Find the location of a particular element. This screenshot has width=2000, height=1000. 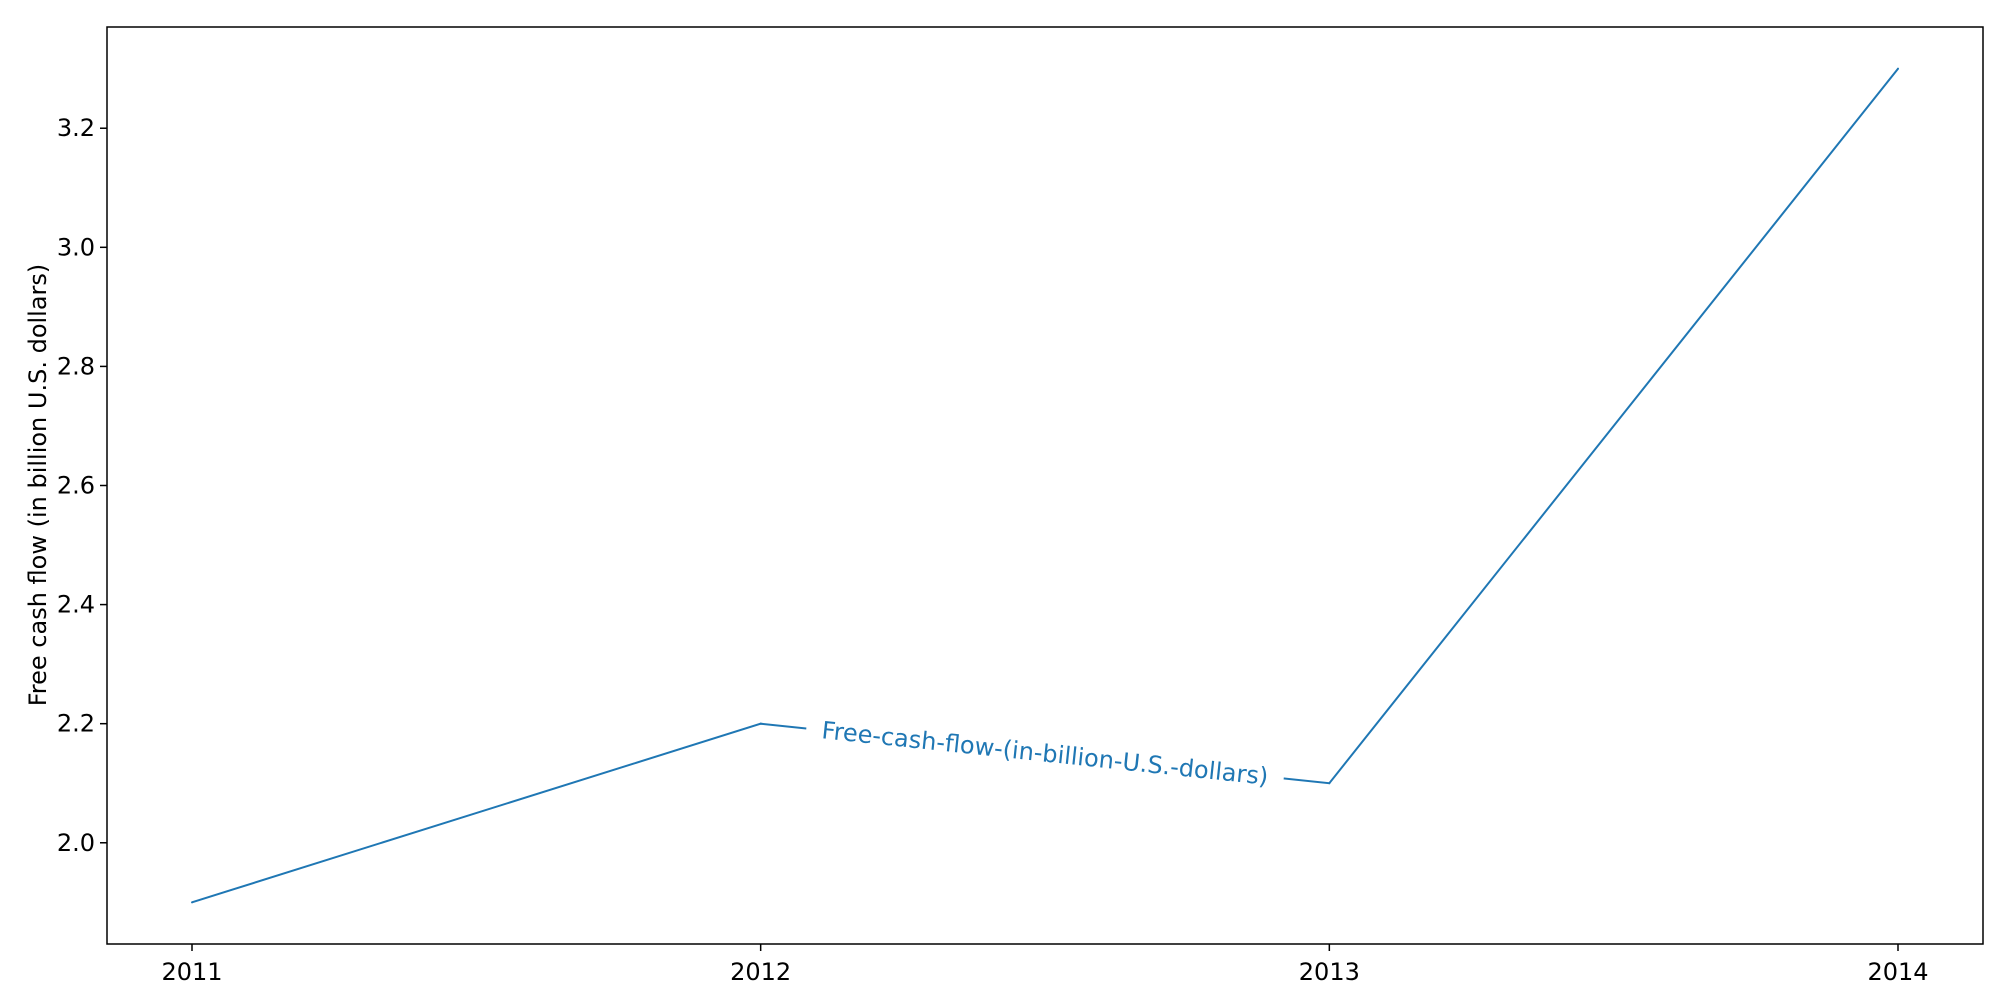

x-axis: 2011 2012 2013 2014 is located at coordinates (1045, 965).